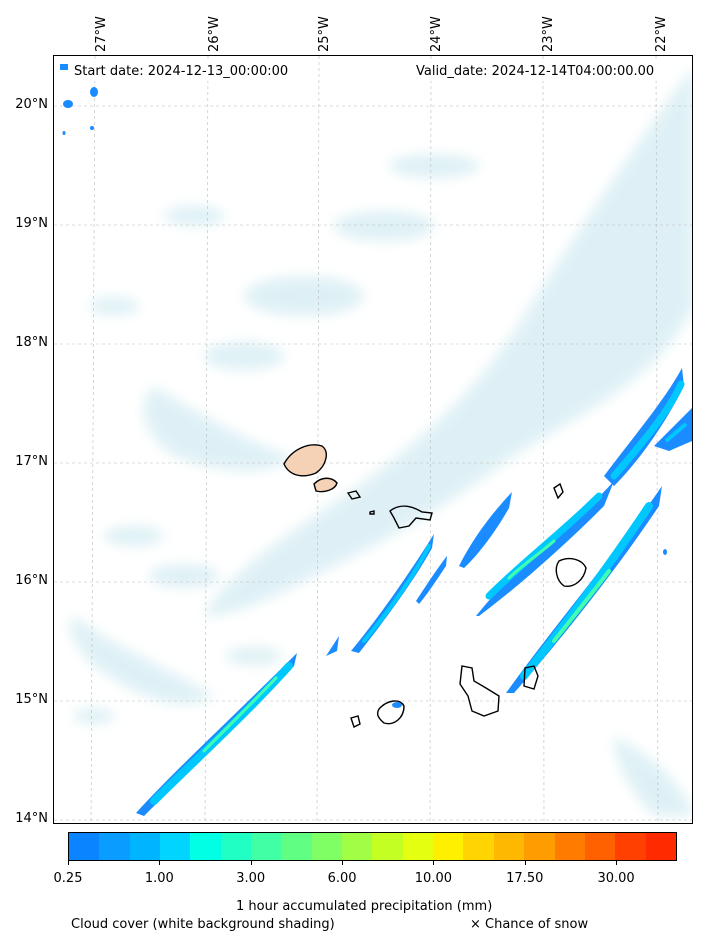  Describe the element at coordinates (251, 878) in the screenshot. I see `colorbar-tick-label: 3.00` at that location.